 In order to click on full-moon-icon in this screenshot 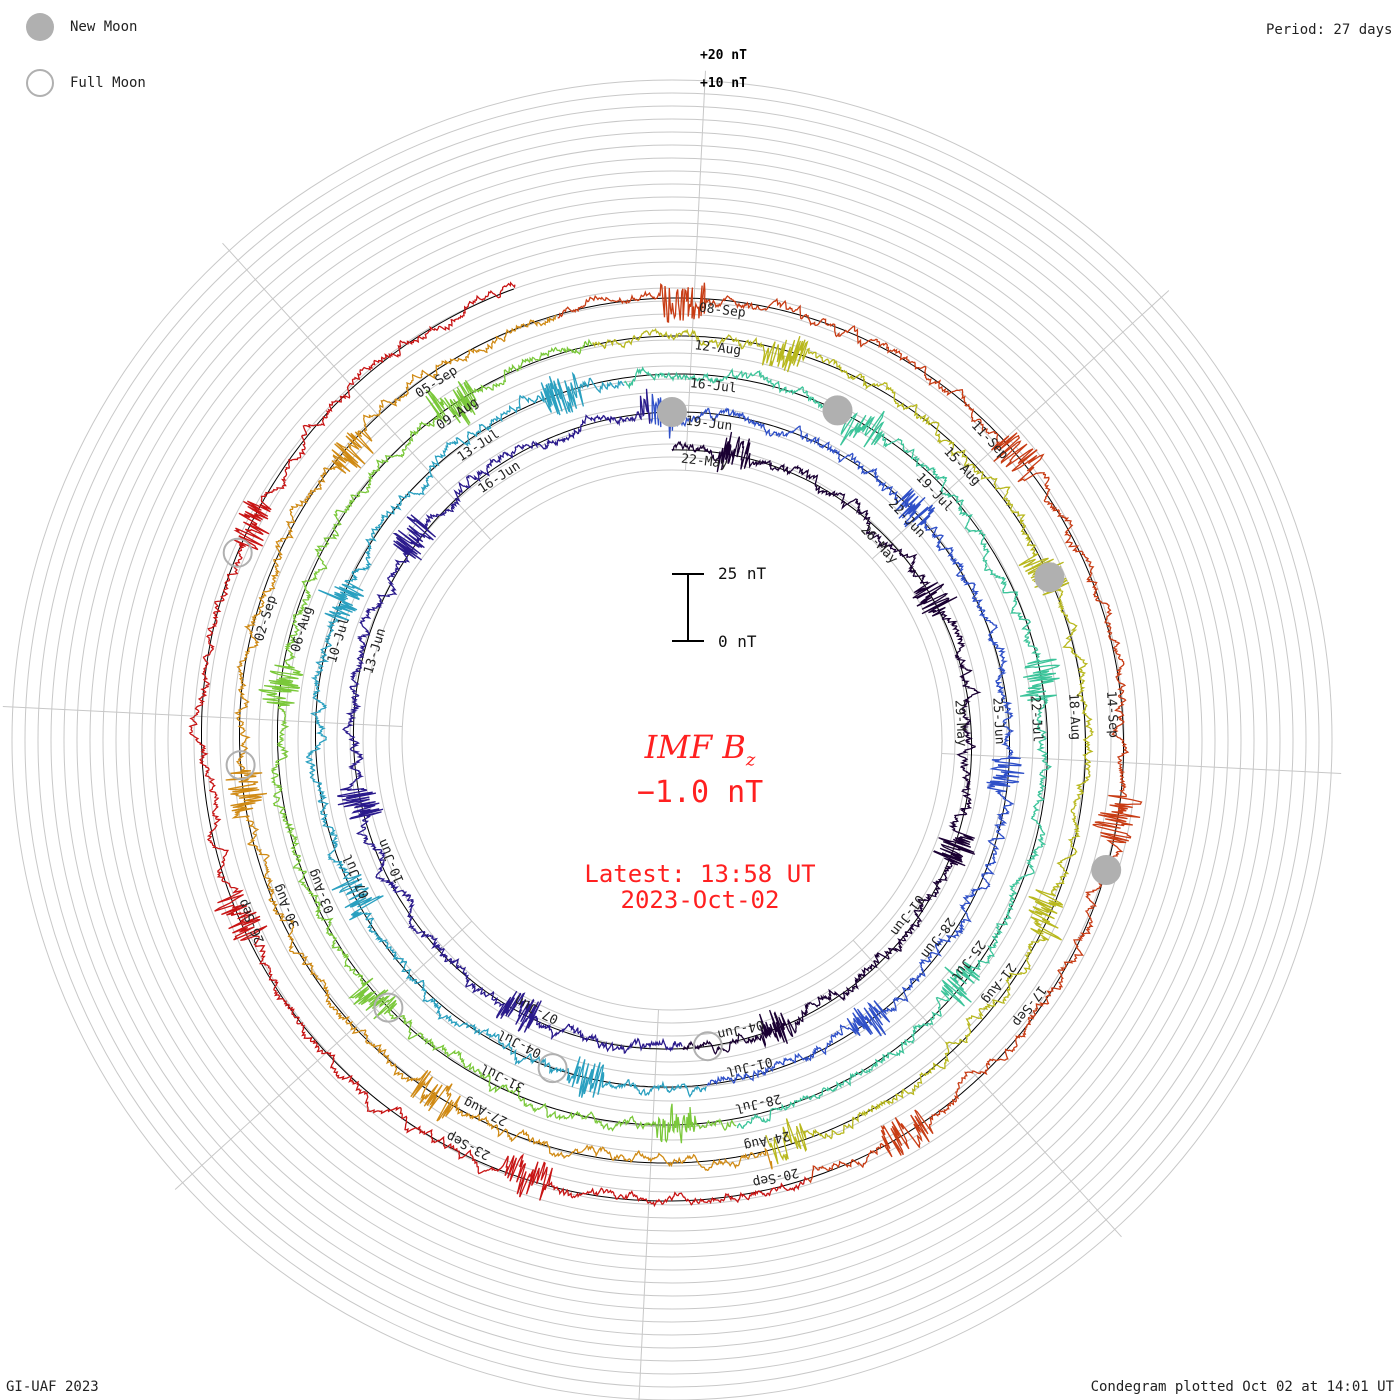, I will do `click(40, 83)`.